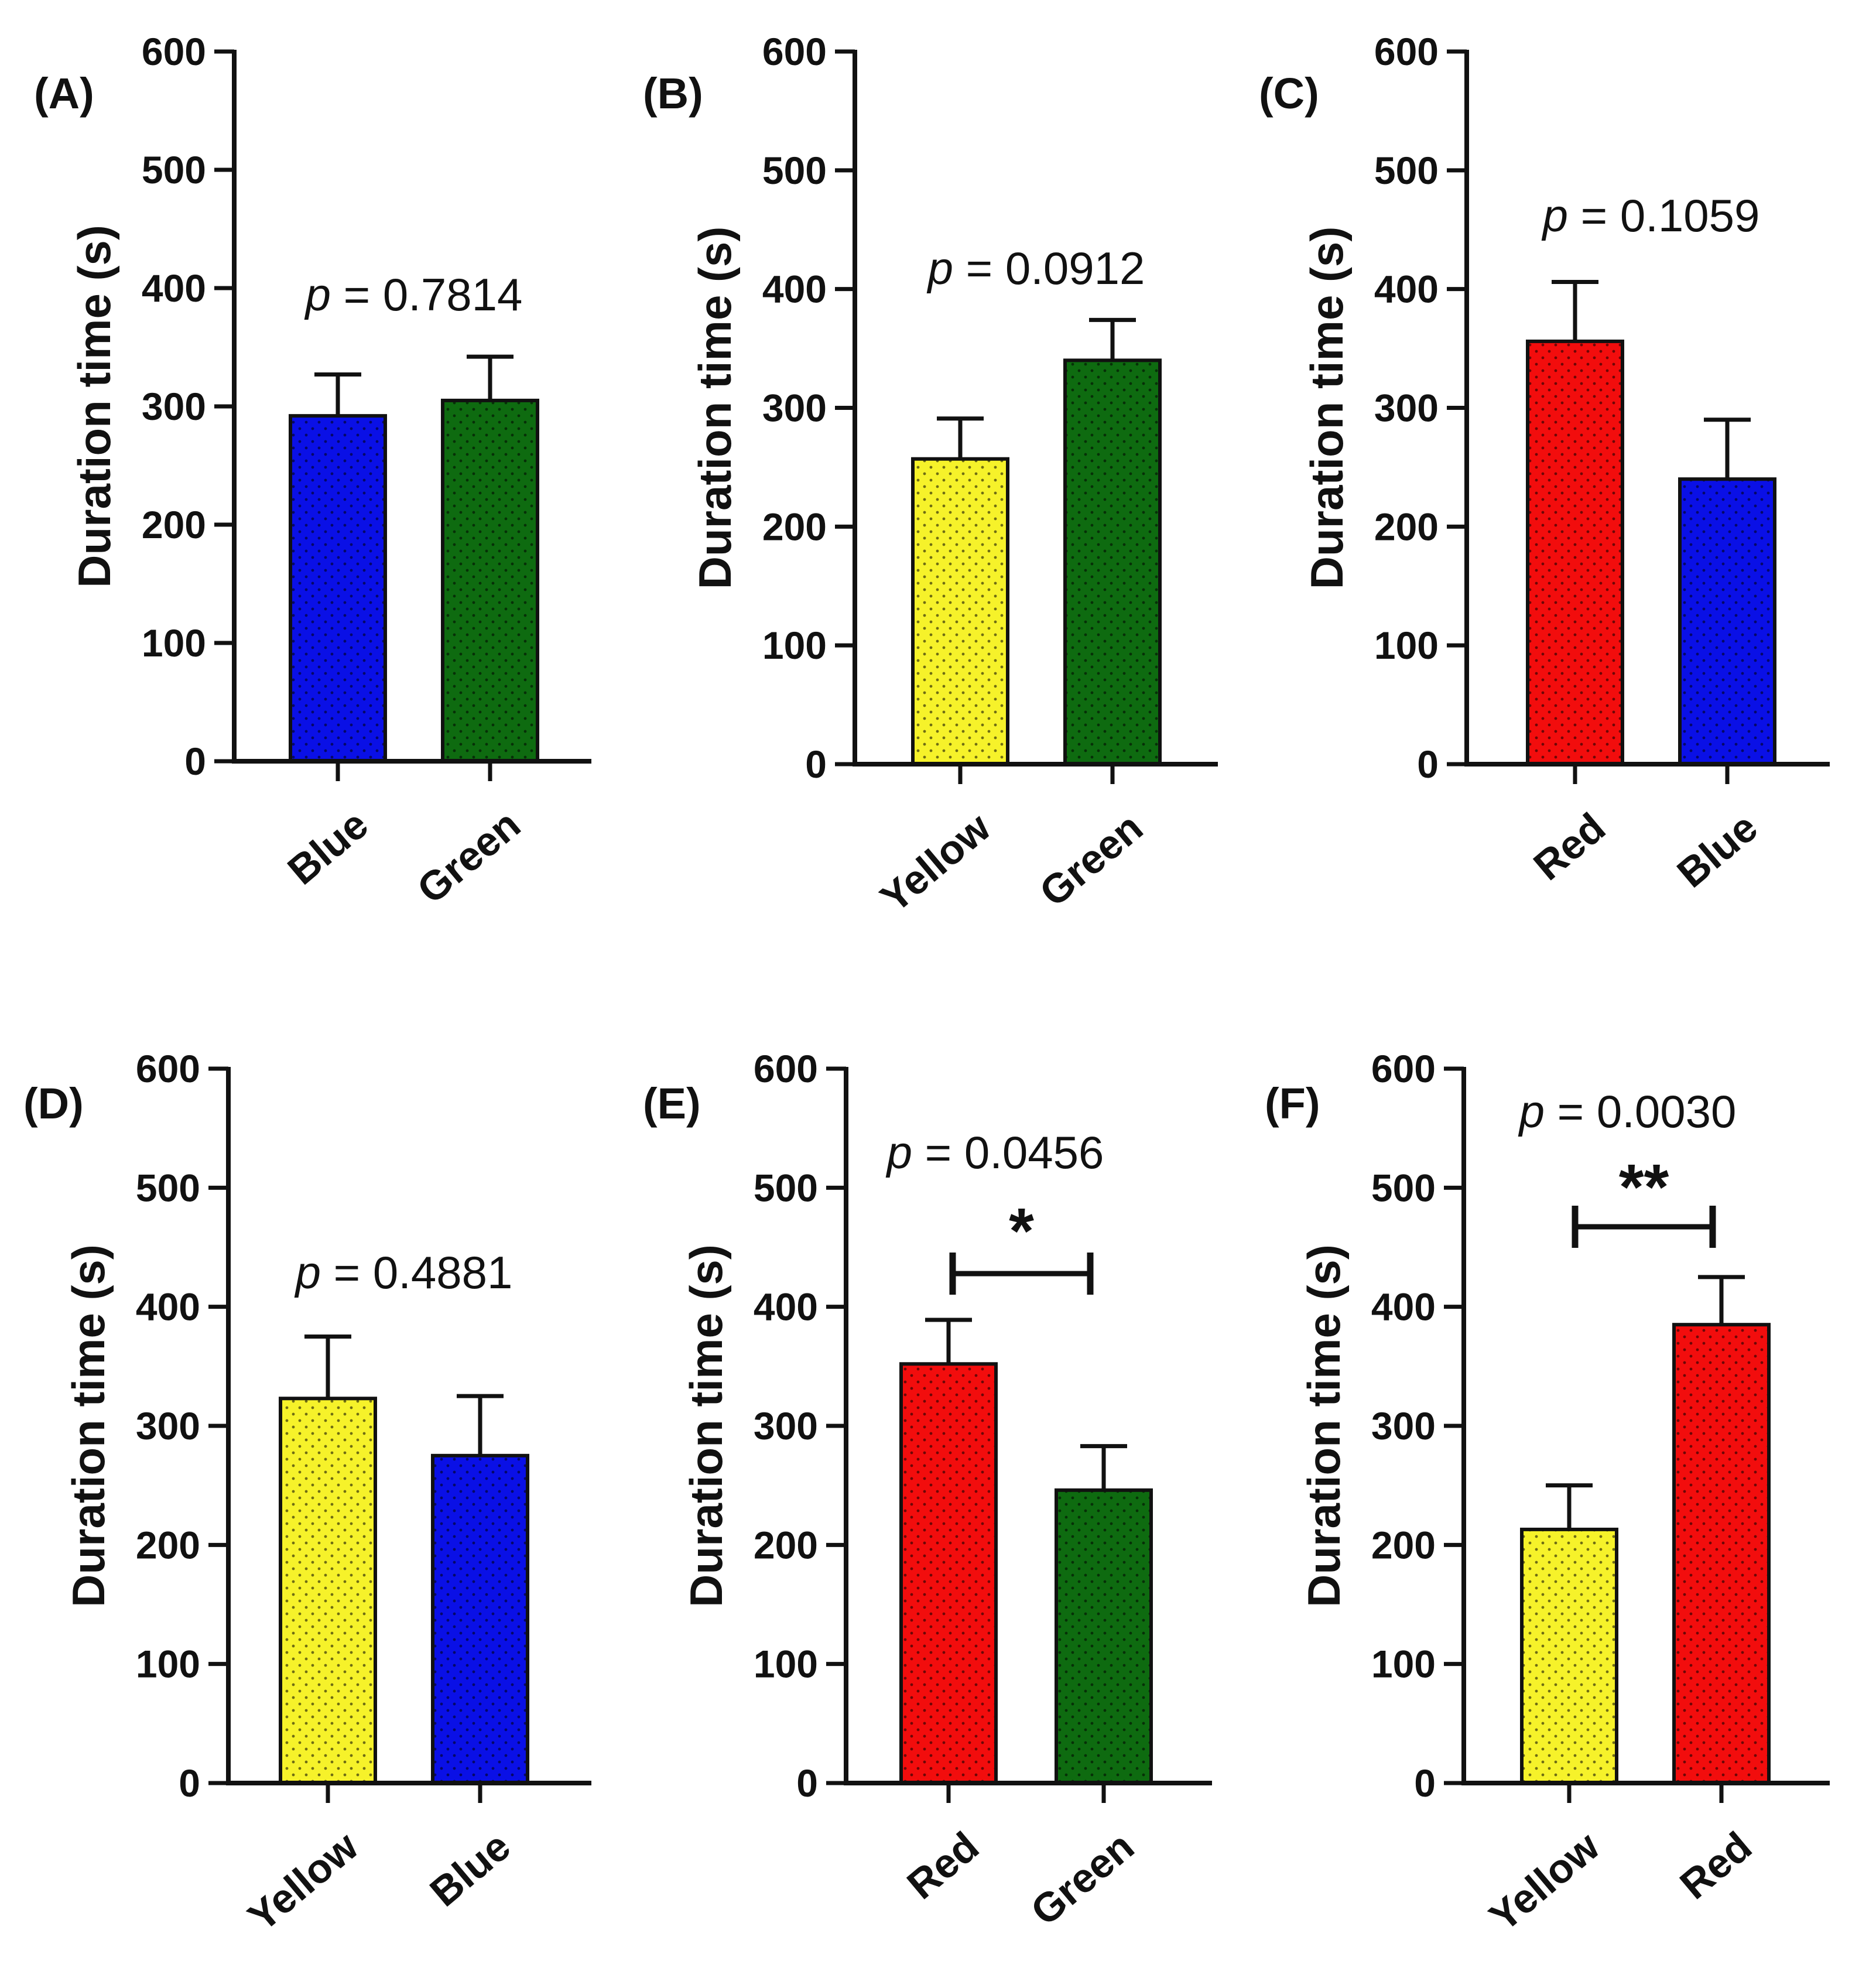 Image resolution: width=1852 pixels, height=1988 pixels. What do you see at coordinates (417, 1272) in the screenshot?
I see `p-value-number: = 0.4881` at bounding box center [417, 1272].